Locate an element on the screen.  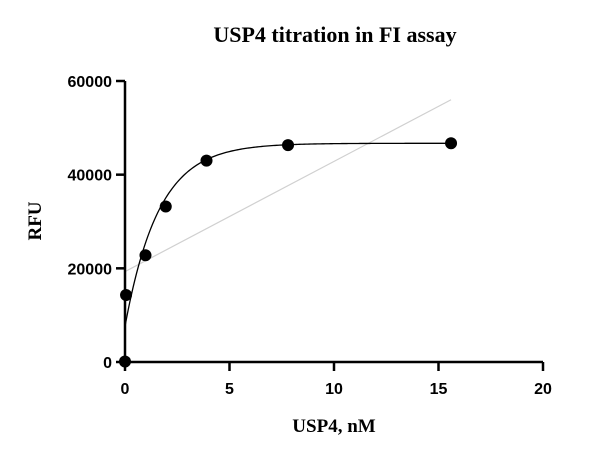
x-tick-label: 5 is located at coordinates (229, 389).